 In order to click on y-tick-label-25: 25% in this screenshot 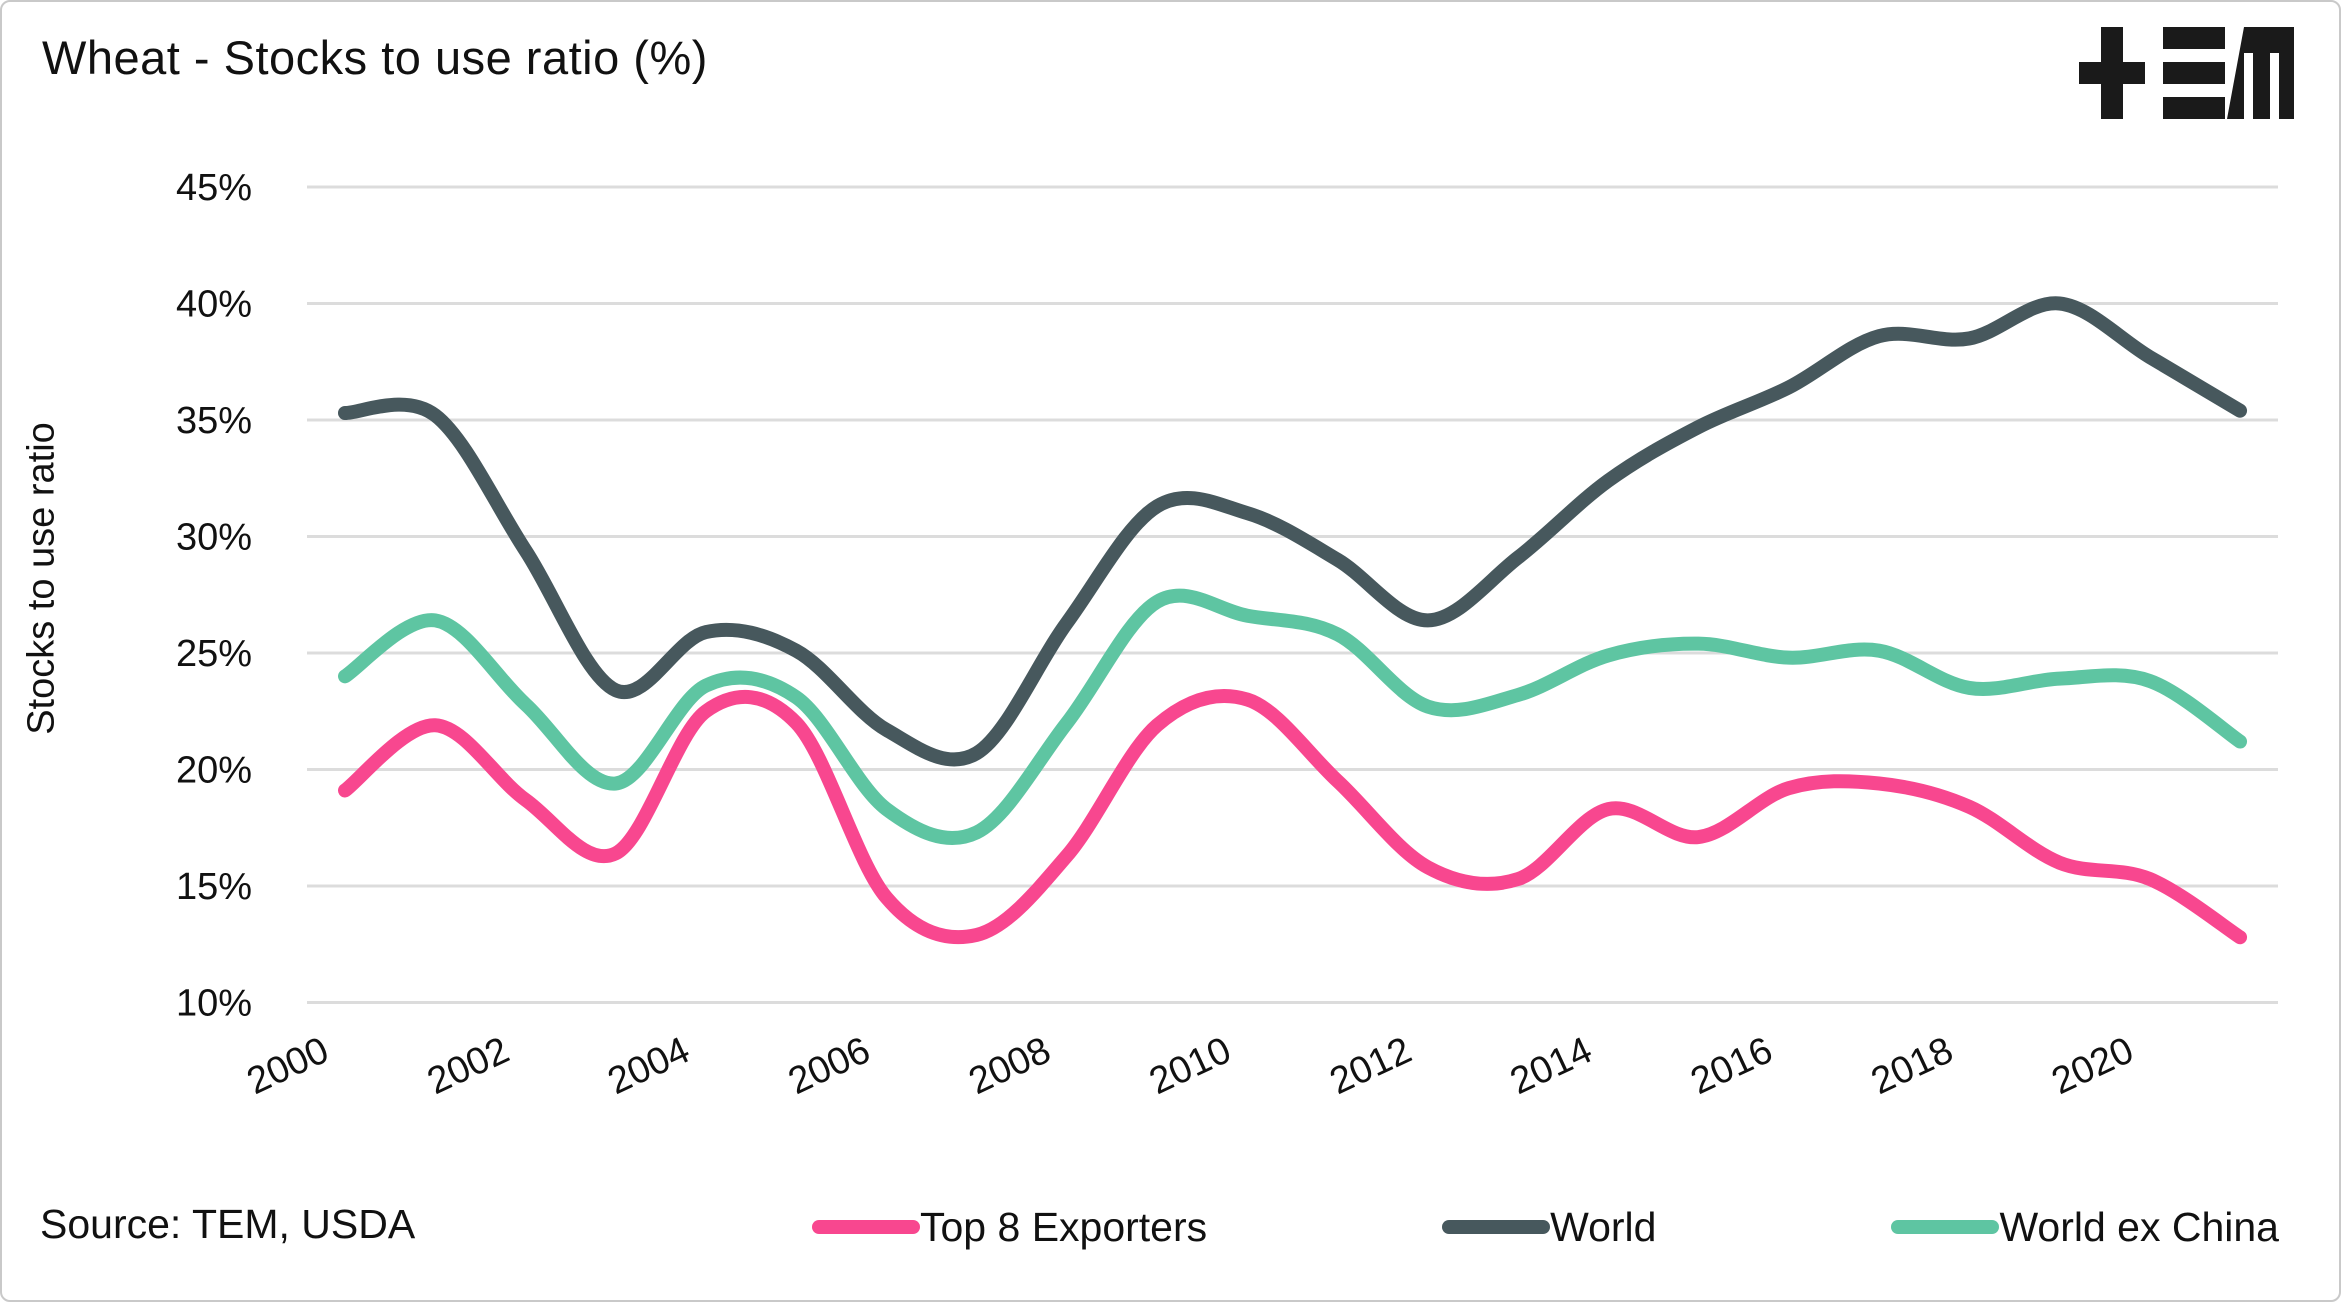, I will do `click(214, 654)`.